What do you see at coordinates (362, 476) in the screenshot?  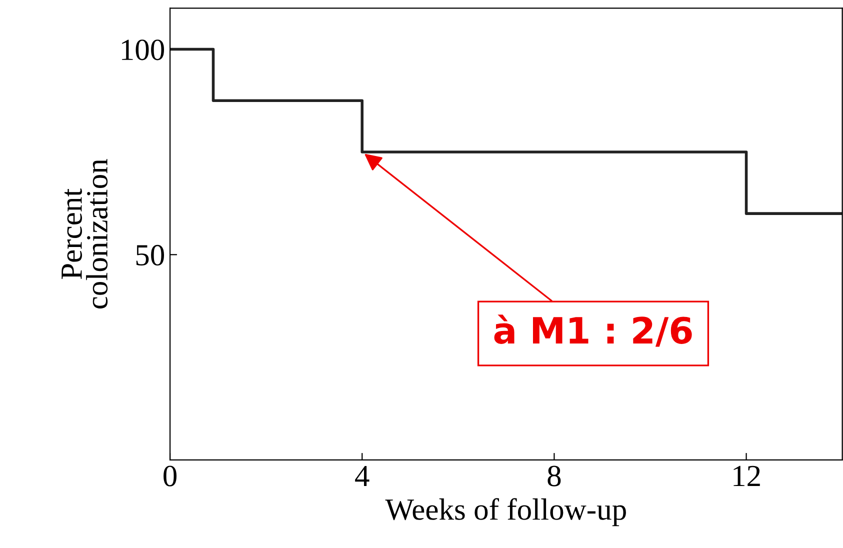 I see `x-tick-label: 4` at bounding box center [362, 476].